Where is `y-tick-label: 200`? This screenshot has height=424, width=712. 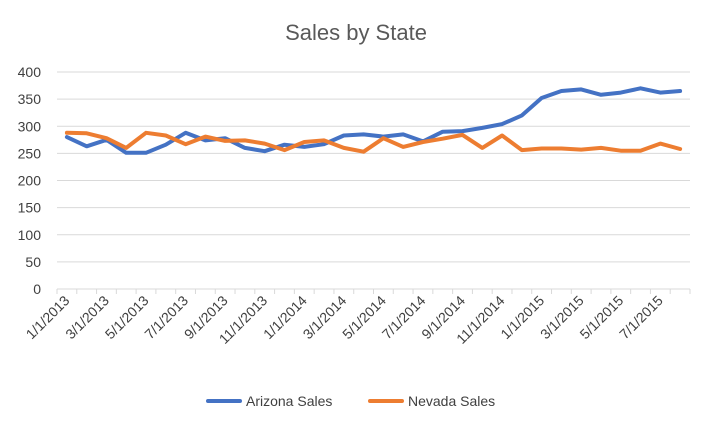 y-tick-label: 200 is located at coordinates (30, 181).